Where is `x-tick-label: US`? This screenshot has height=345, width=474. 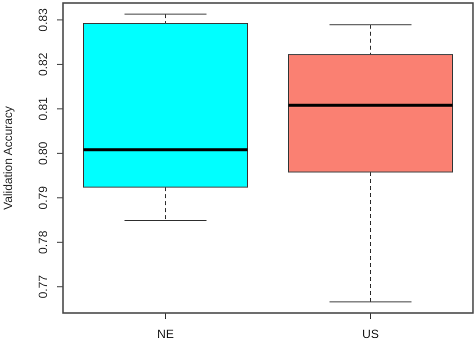
x-tick-label: US is located at coordinates (370, 334).